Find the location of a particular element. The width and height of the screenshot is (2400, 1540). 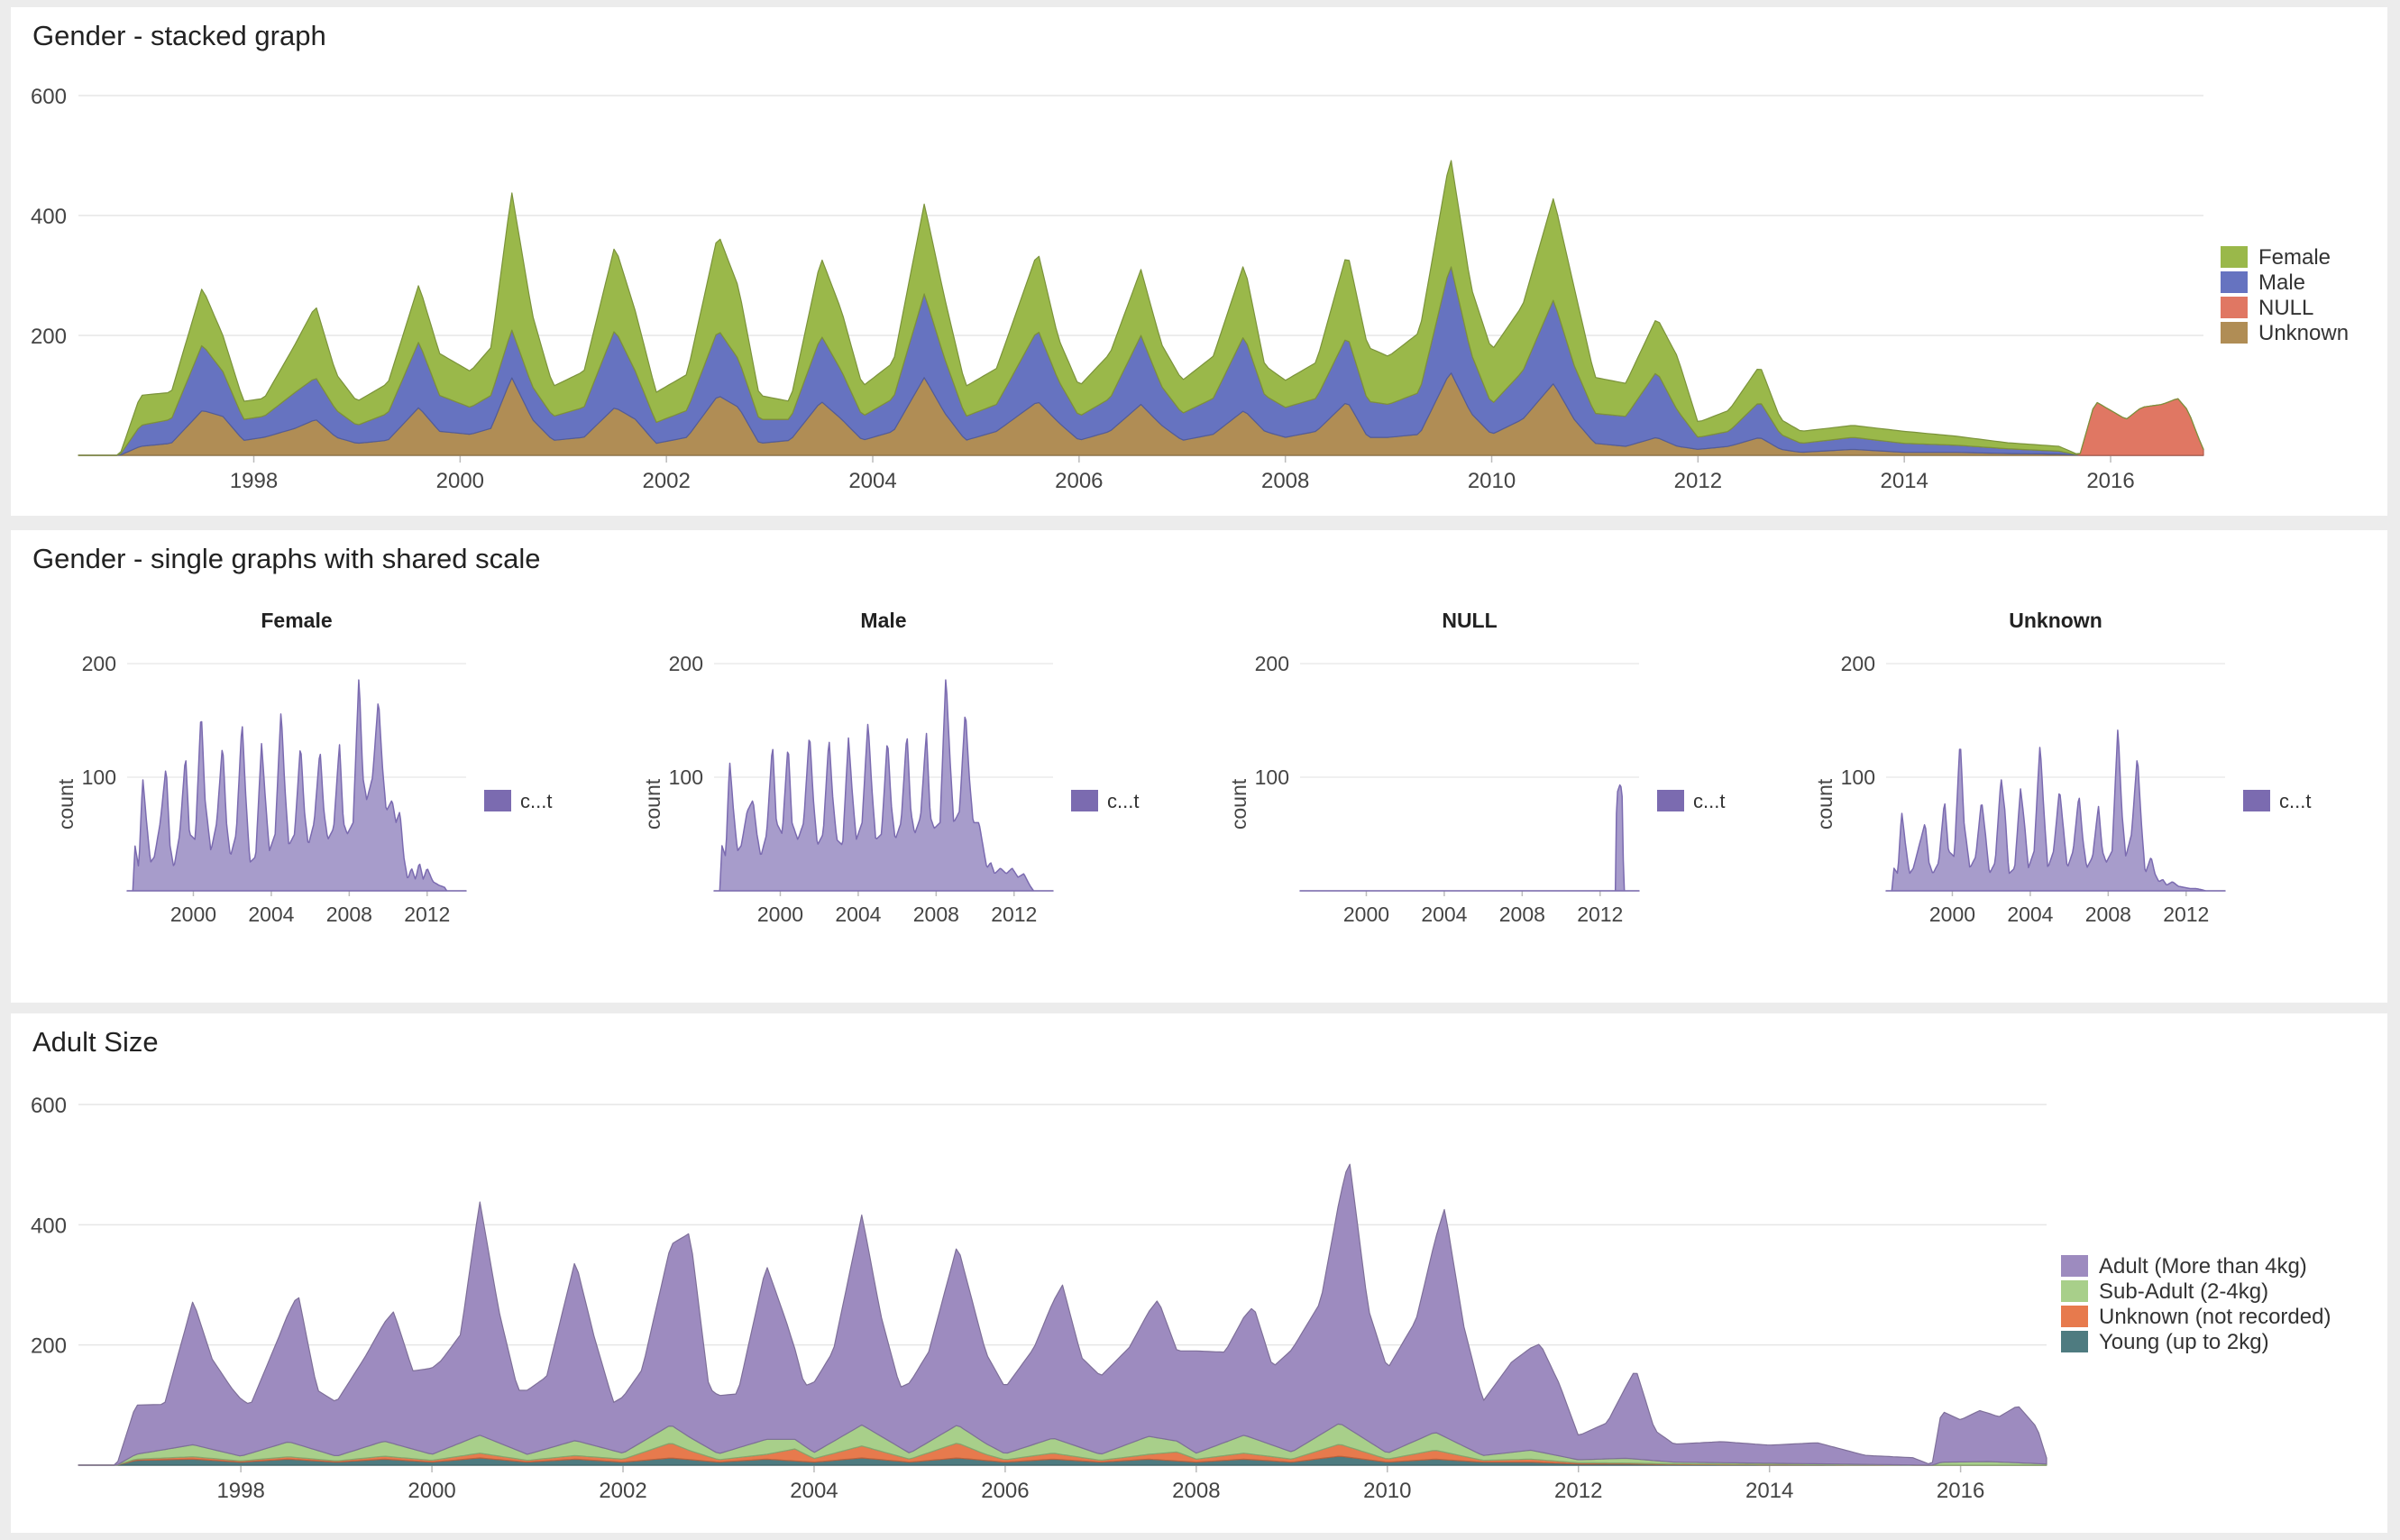

adult-size-x-tick-label: 2012 is located at coordinates (1578, 1491).